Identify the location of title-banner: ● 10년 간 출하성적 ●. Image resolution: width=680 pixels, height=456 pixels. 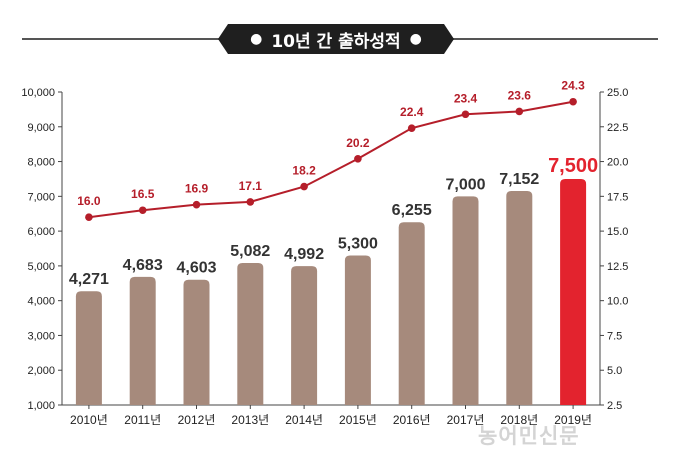
(336, 39).